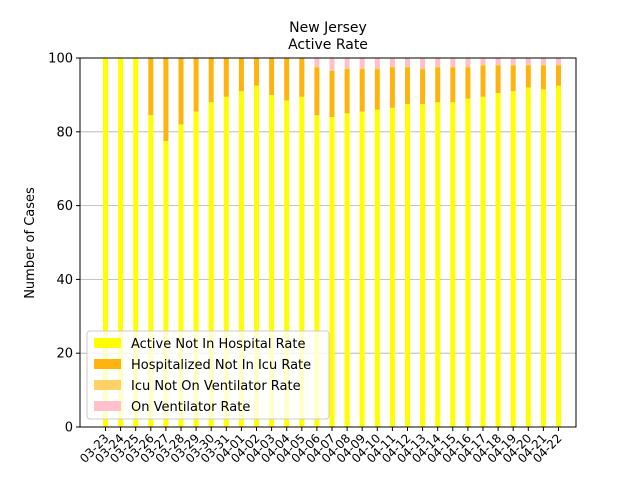 The width and height of the screenshot is (640, 480). Describe the element at coordinates (64, 244) in the screenshot. I see `y-ticks: 0 20 40 60 80 100` at that location.